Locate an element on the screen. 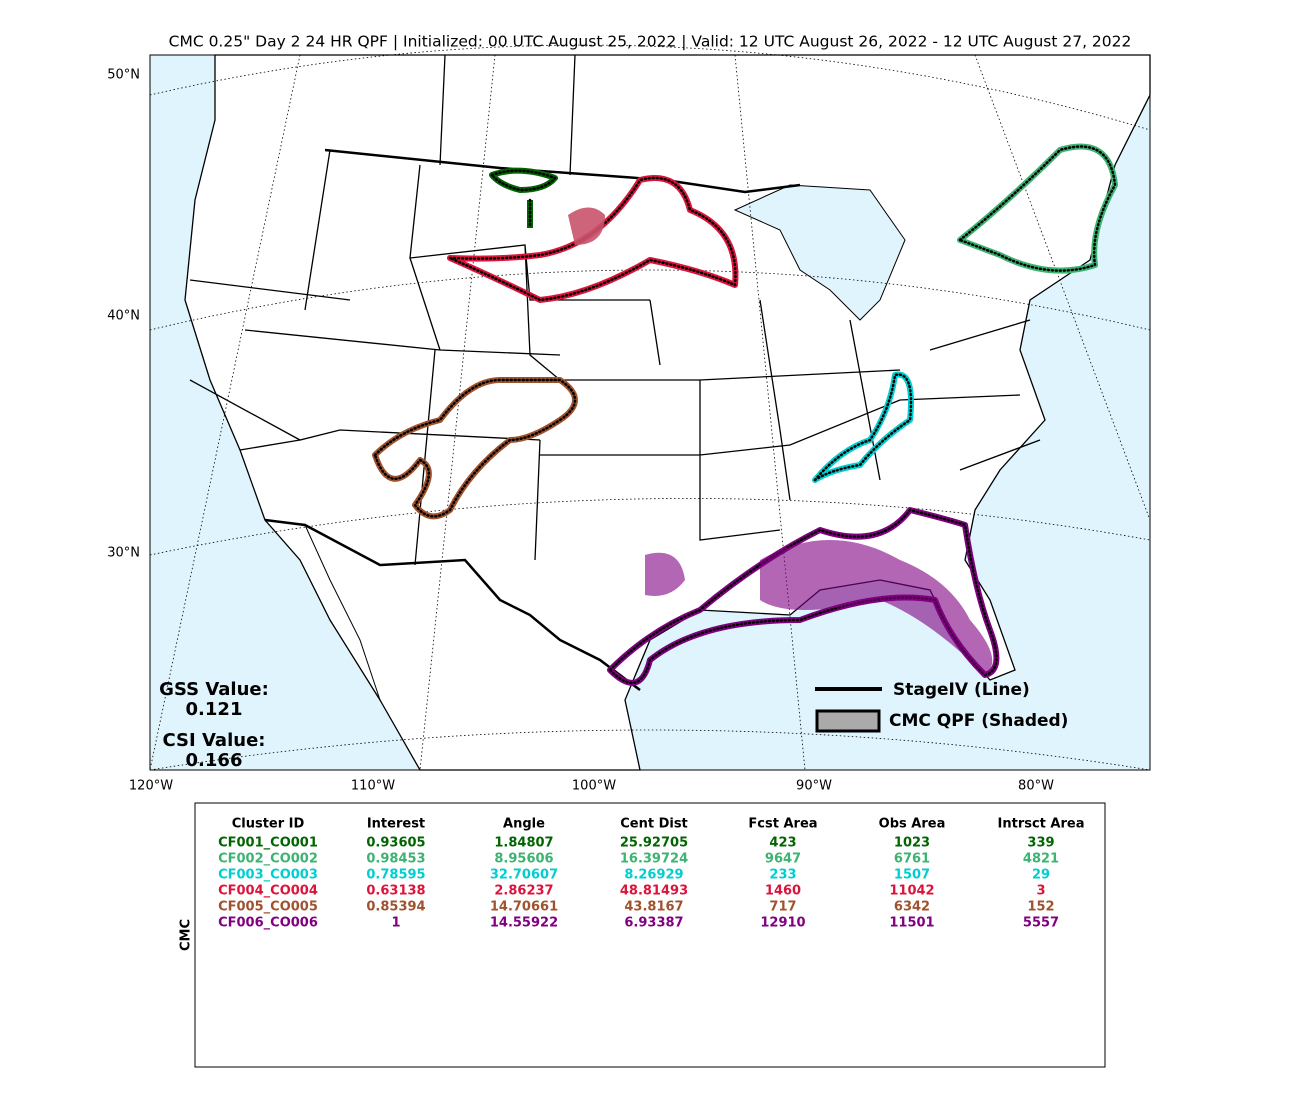 This screenshot has width=1300, height=1104. legend-label: CMC QPF (Shaded) is located at coordinates (978, 721).